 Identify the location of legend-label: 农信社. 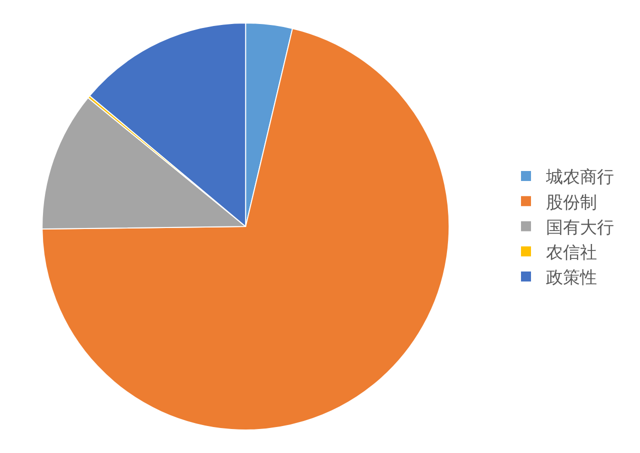
(571, 252).